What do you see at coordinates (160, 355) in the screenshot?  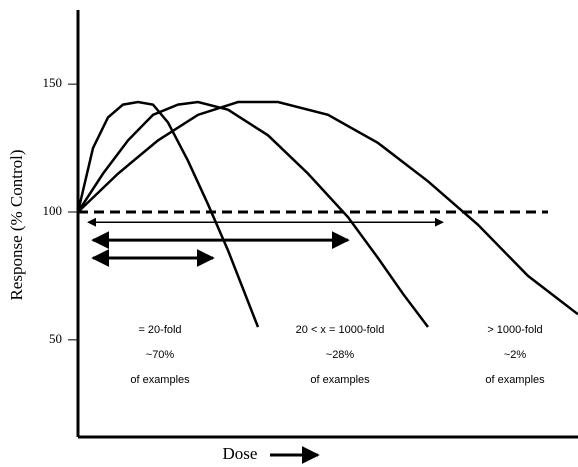 I see `annotation: ~70%` at bounding box center [160, 355].